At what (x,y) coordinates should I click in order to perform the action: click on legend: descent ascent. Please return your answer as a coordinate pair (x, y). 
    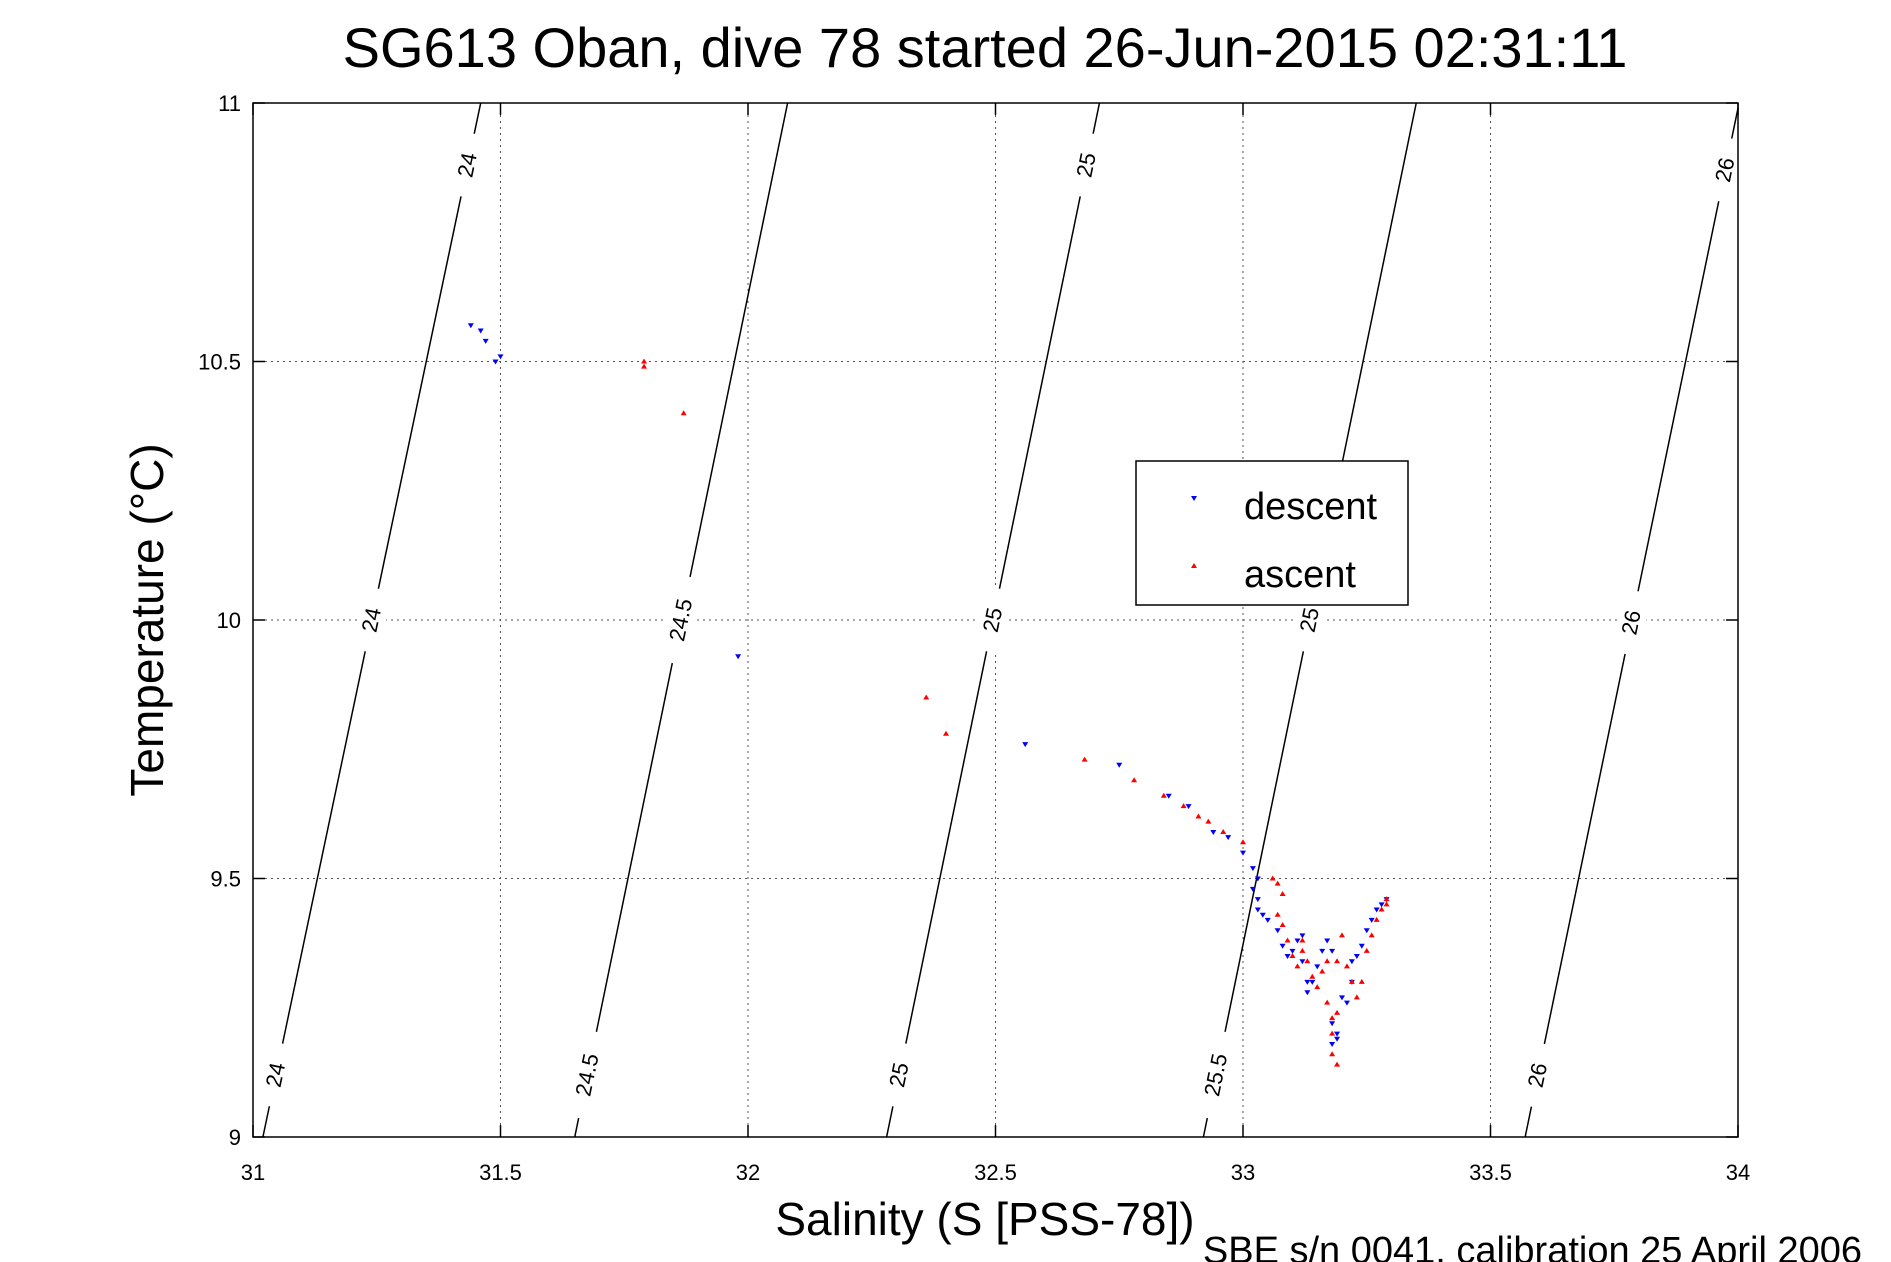
    Looking at the image, I should click on (1272, 533).